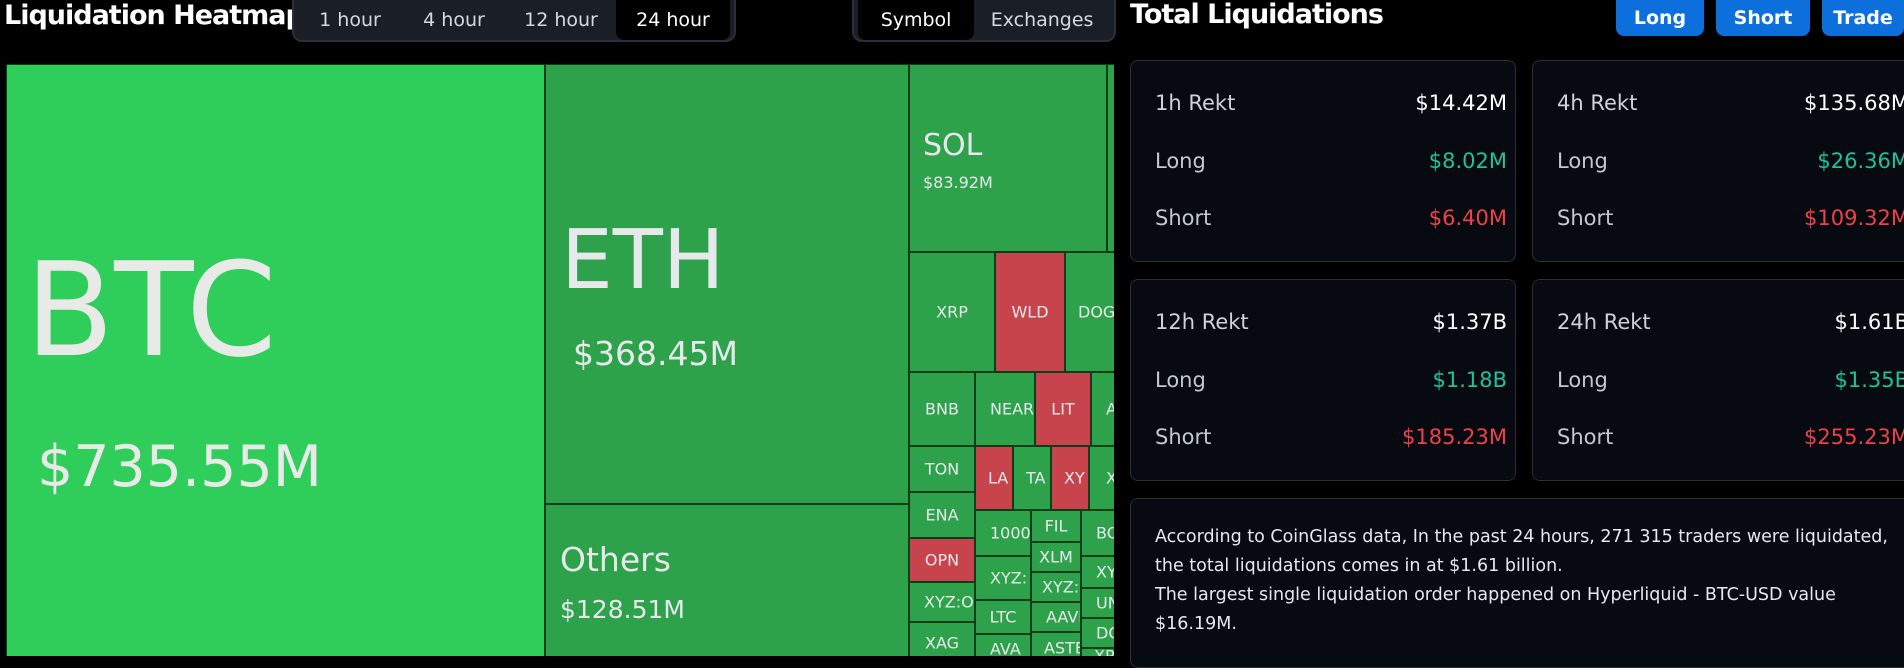 The width and height of the screenshot is (1904, 668). I want to click on tile-xyz-1: XYZ:, so click(1003, 578).